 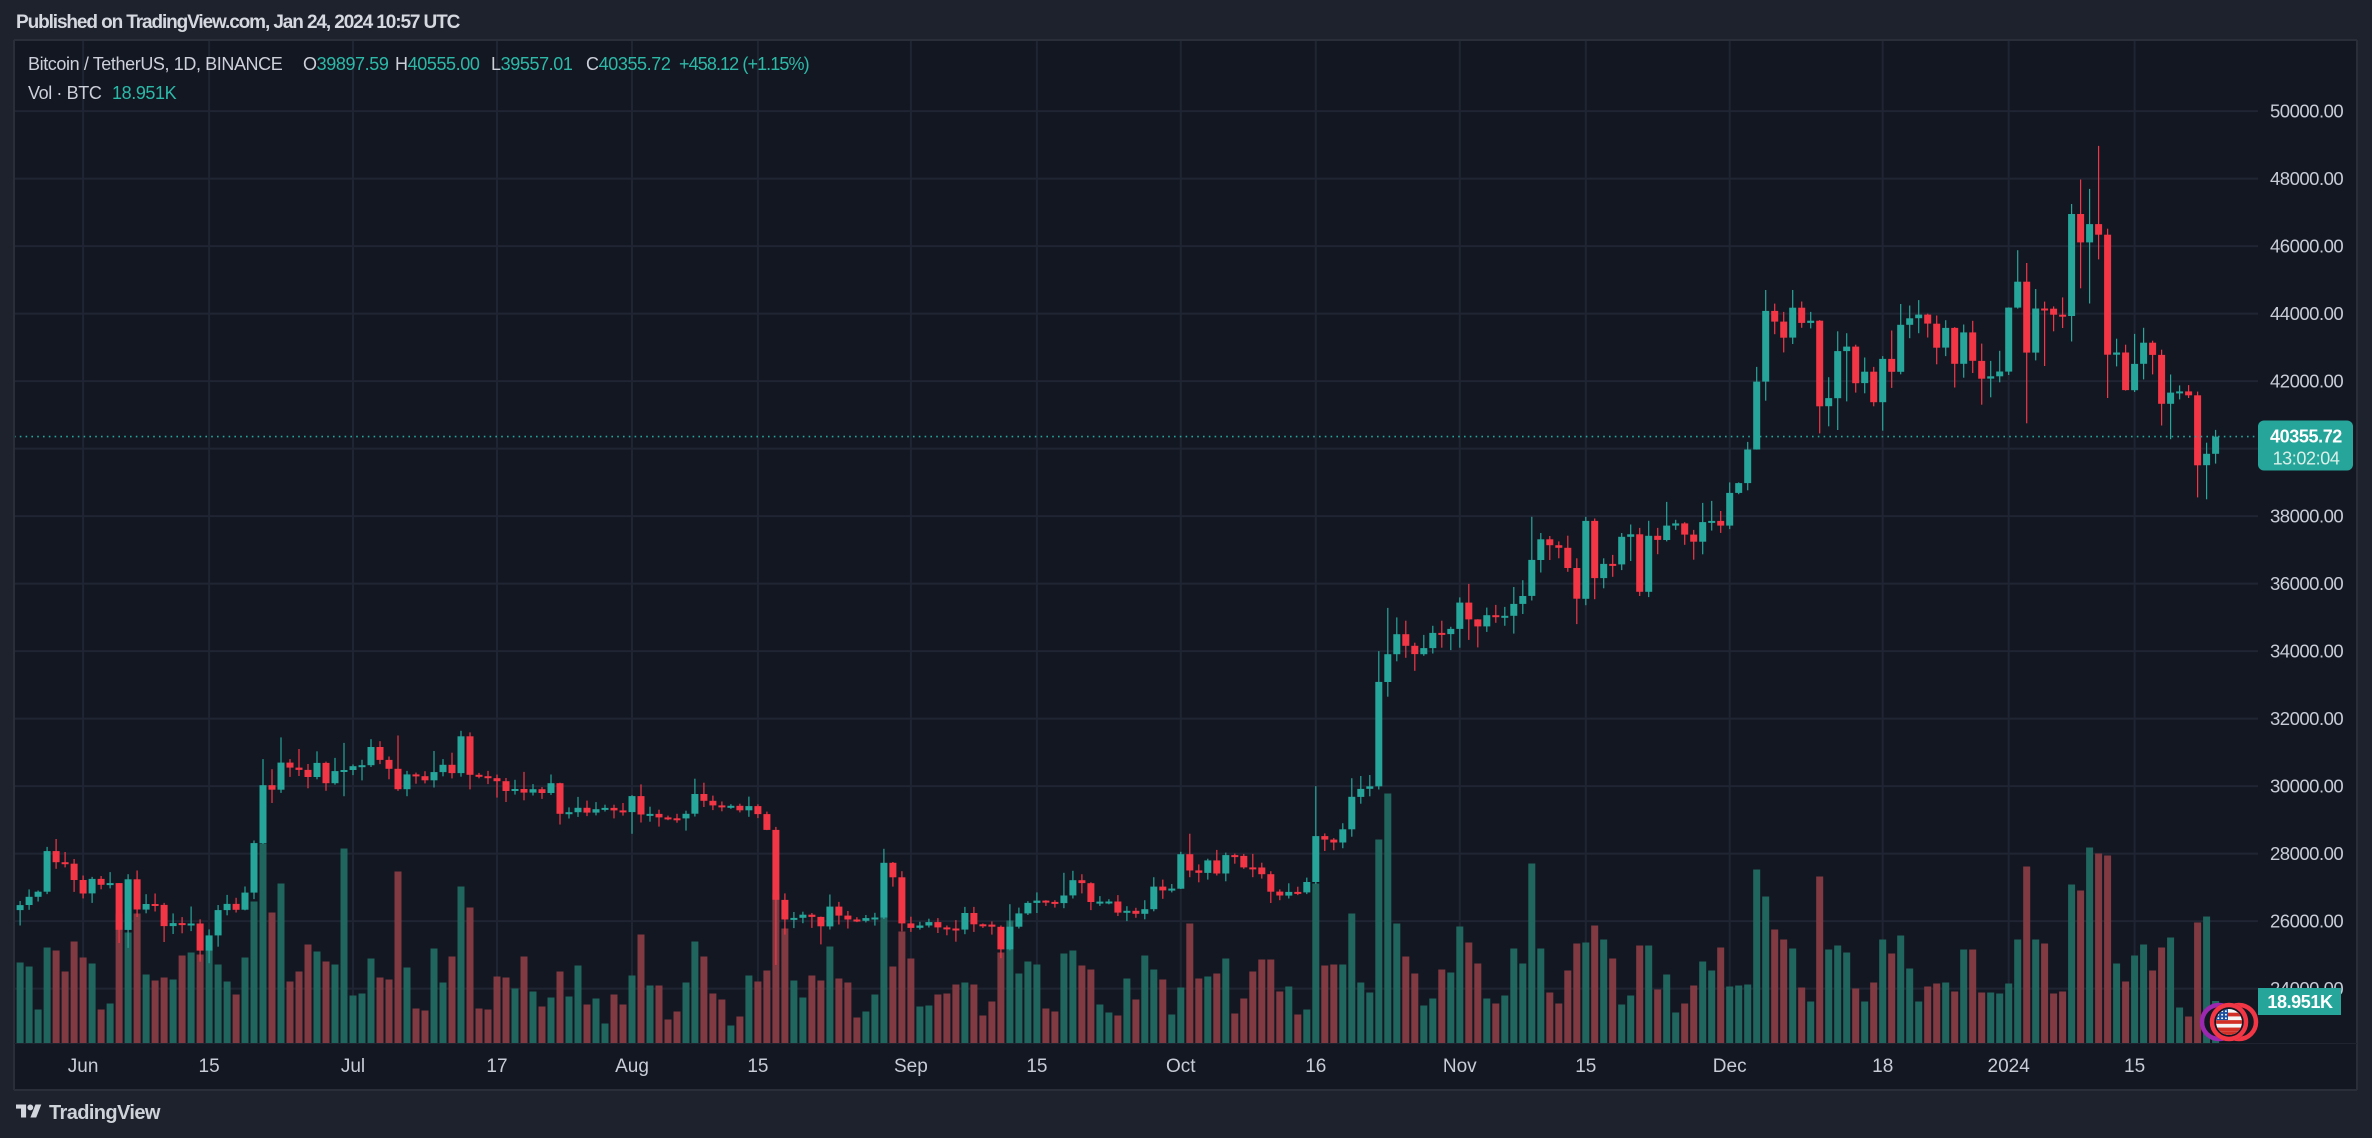 What do you see at coordinates (2306, 178) in the screenshot?
I see `svg-text: 48000.00` at bounding box center [2306, 178].